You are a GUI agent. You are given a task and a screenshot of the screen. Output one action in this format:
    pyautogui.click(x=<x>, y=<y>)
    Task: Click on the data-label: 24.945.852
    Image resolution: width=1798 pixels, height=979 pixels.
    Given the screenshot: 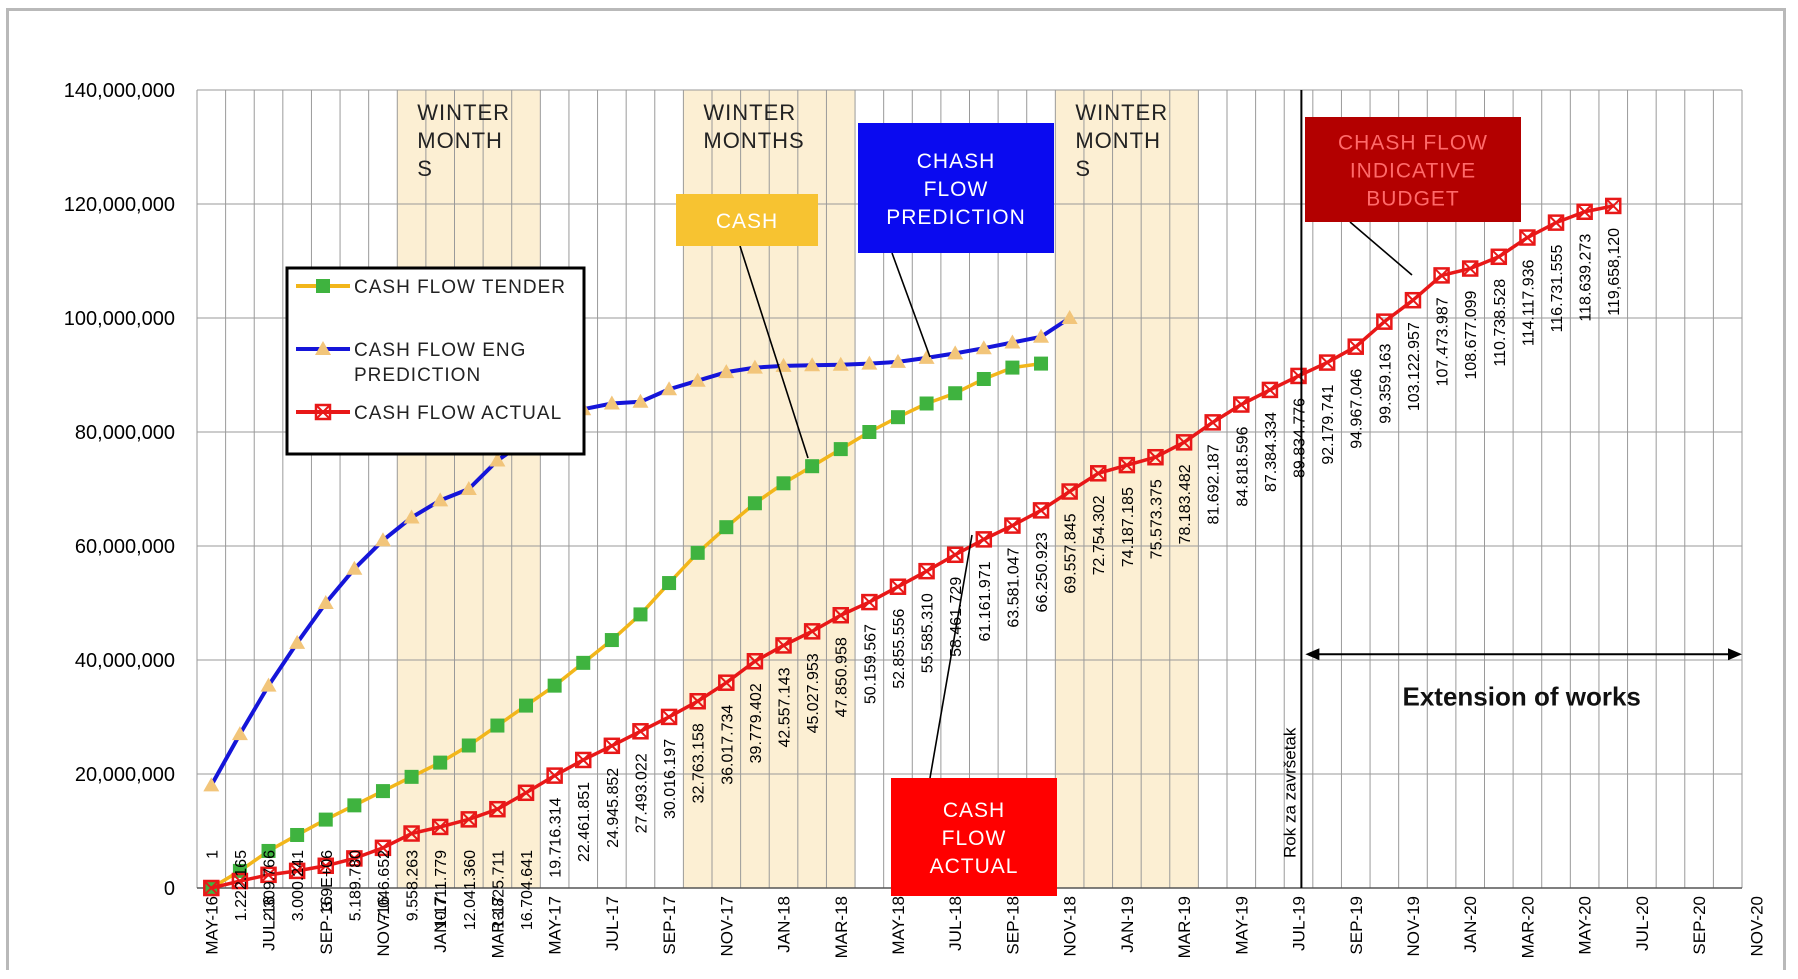 What is the action you would take?
    pyautogui.click(x=613, y=808)
    